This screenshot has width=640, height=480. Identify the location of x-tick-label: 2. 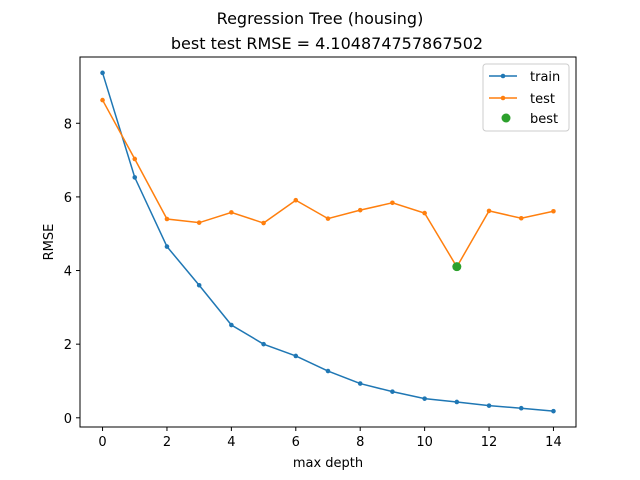
(167, 442).